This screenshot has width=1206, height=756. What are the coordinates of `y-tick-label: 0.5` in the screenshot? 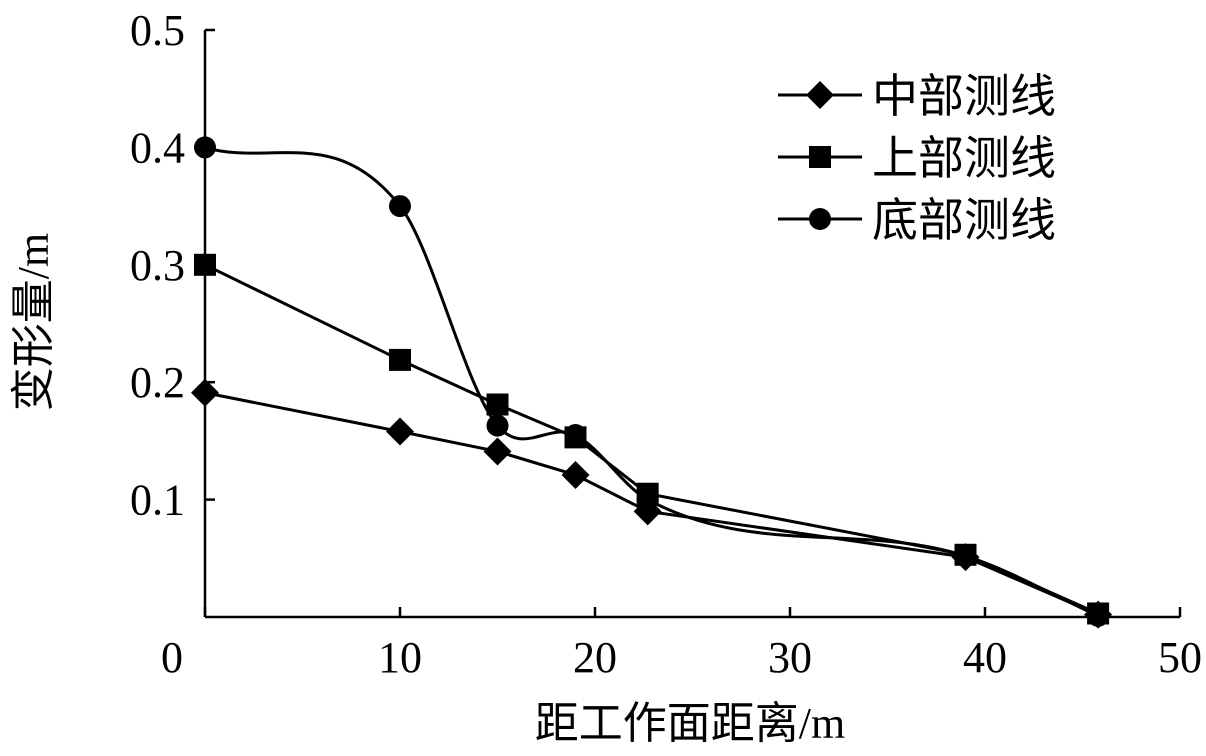 It's located at (157, 30).